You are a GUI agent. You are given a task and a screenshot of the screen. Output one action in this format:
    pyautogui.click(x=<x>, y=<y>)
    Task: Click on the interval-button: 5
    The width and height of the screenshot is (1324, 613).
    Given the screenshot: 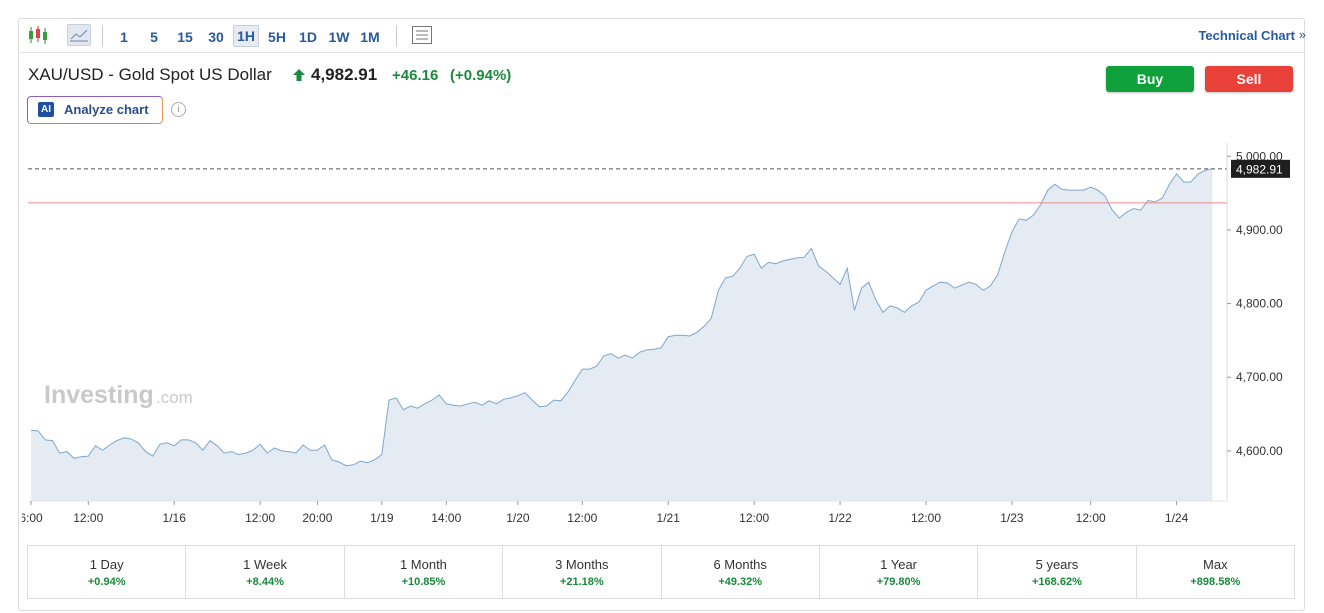 What is the action you would take?
    pyautogui.click(x=154, y=37)
    